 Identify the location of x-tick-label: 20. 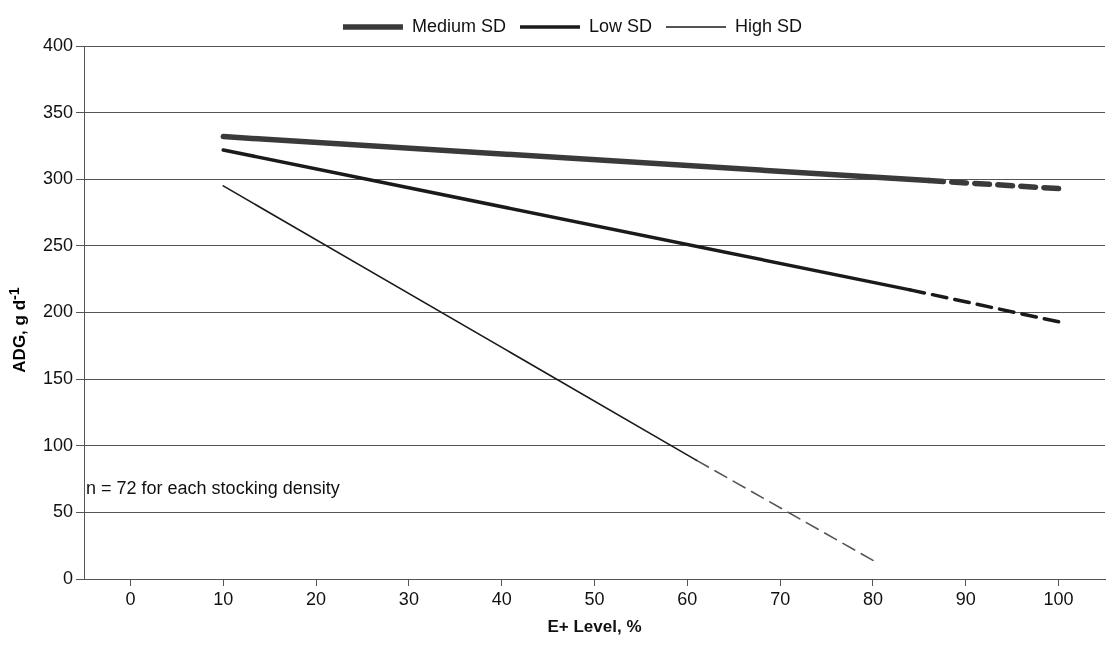
(316, 598).